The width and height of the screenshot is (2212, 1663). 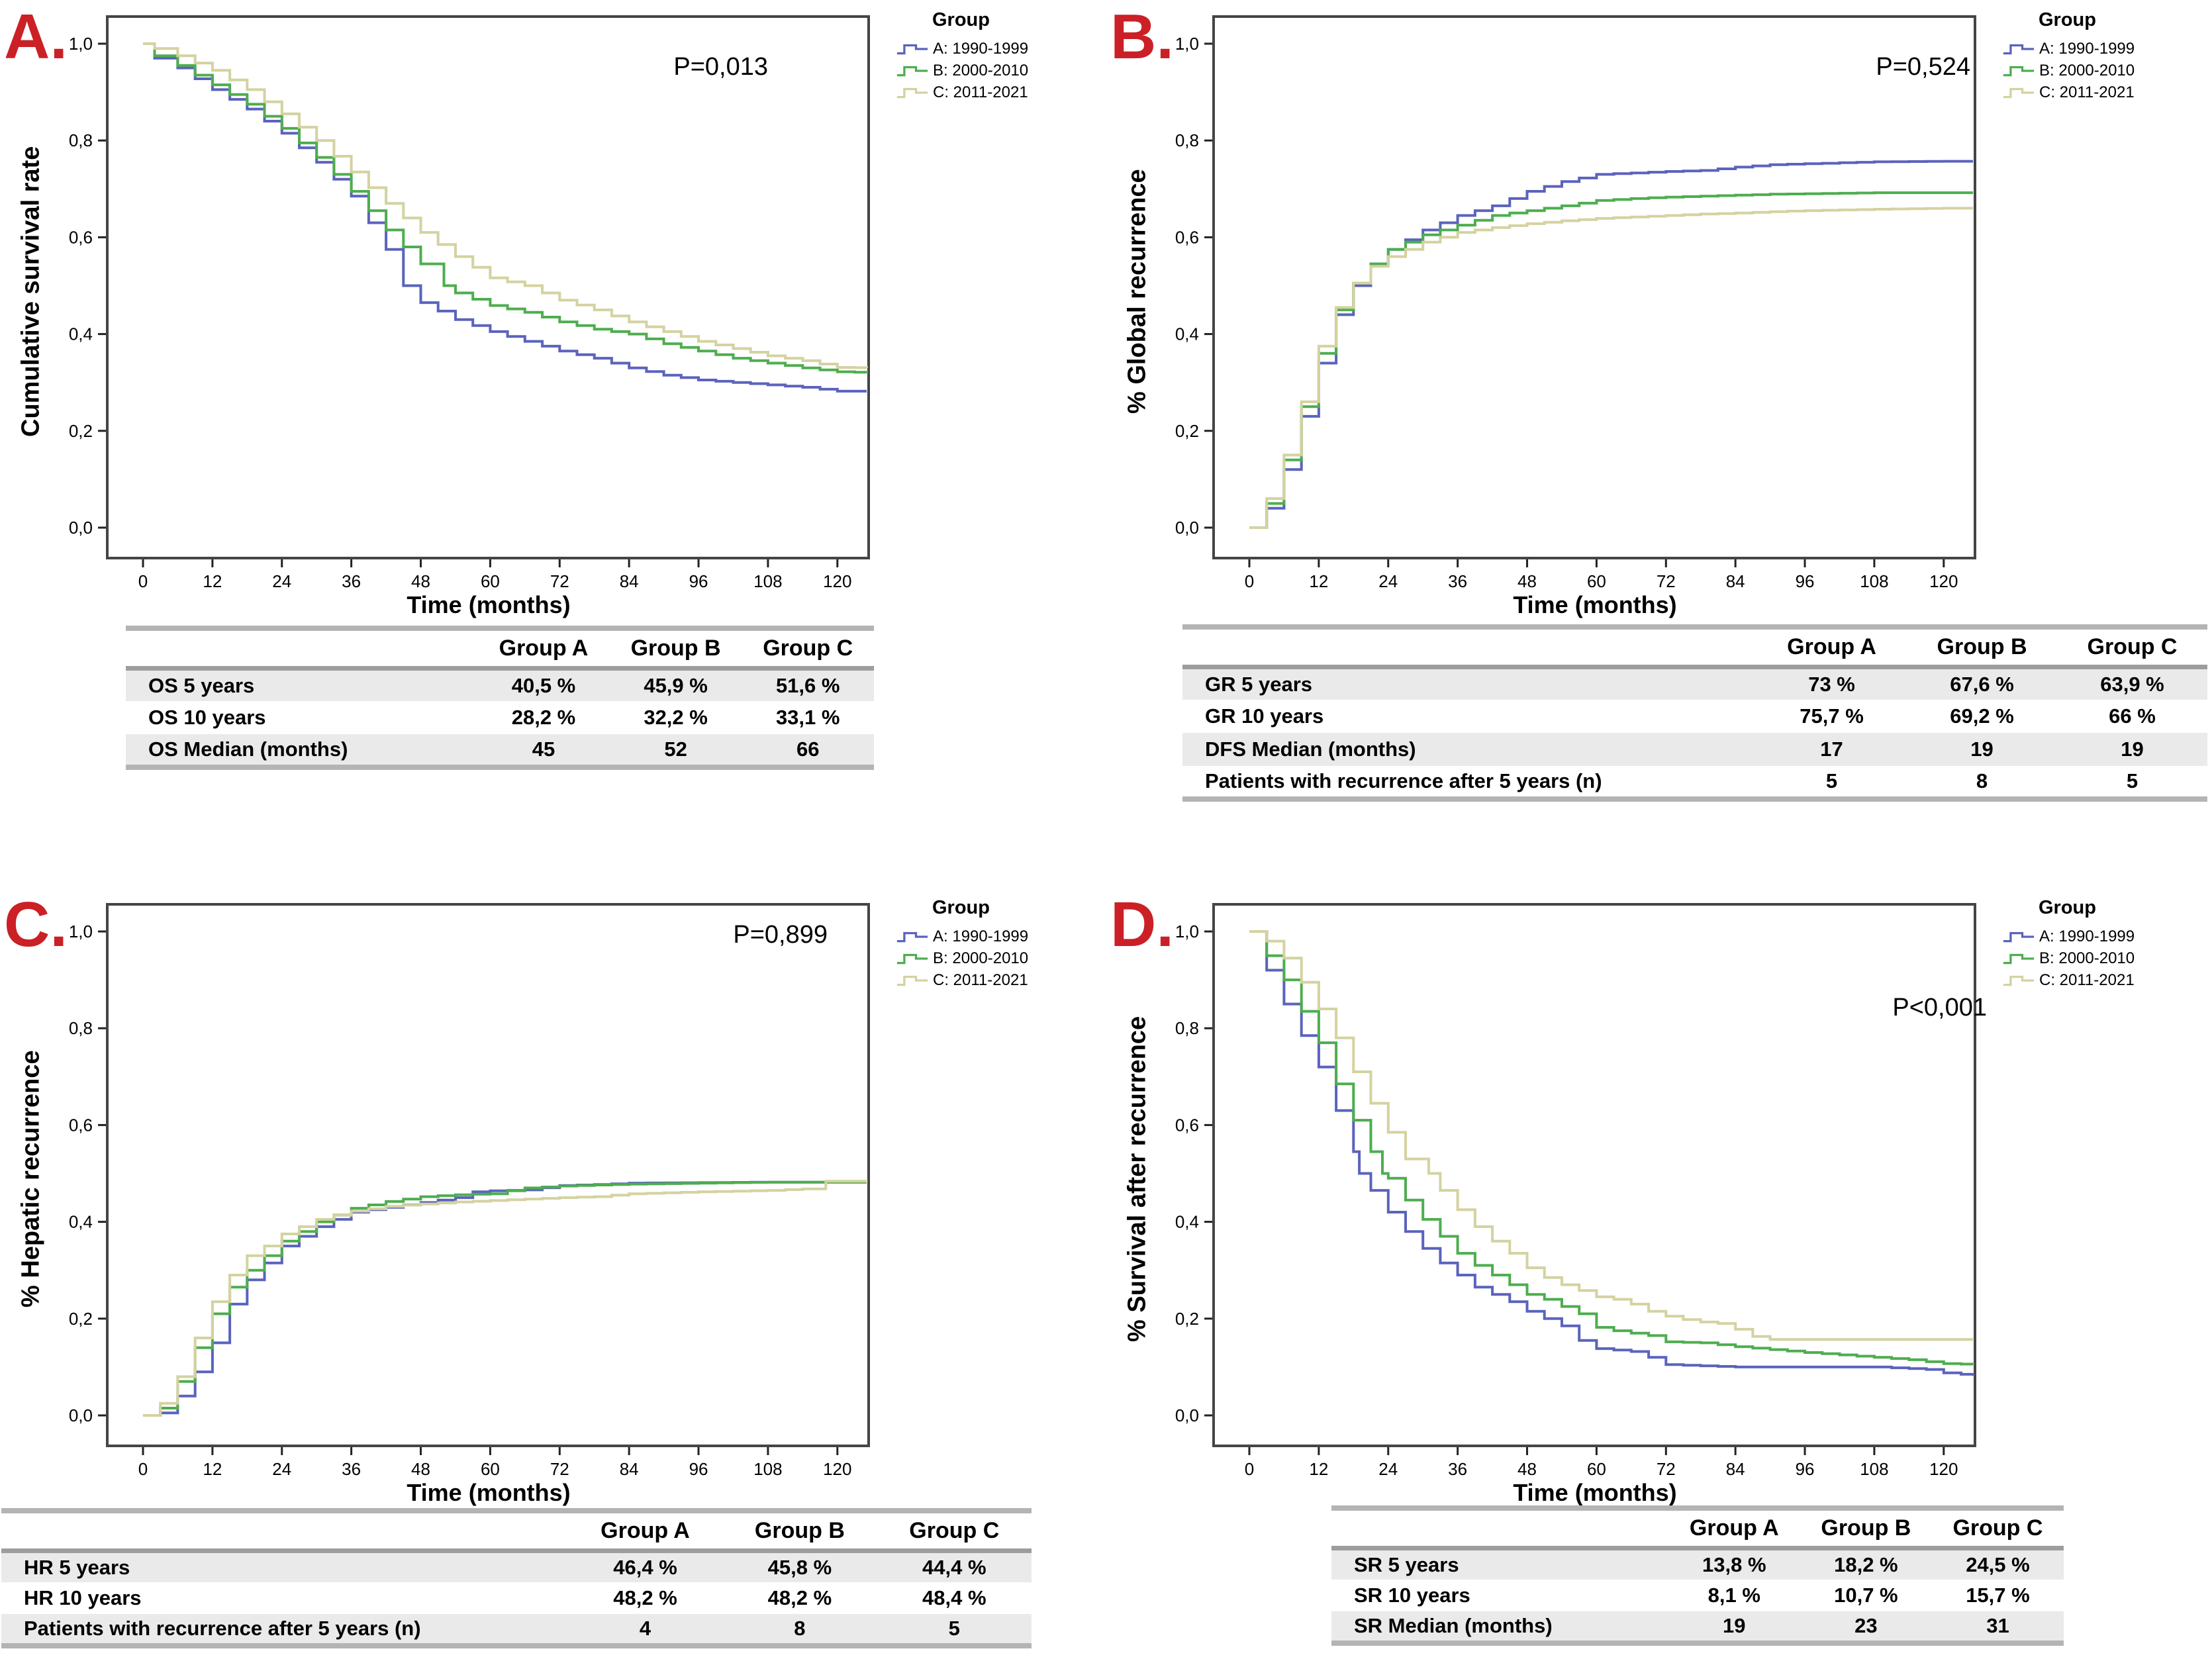 I want to click on row-label: HR 5 years, so click(x=77, y=1567).